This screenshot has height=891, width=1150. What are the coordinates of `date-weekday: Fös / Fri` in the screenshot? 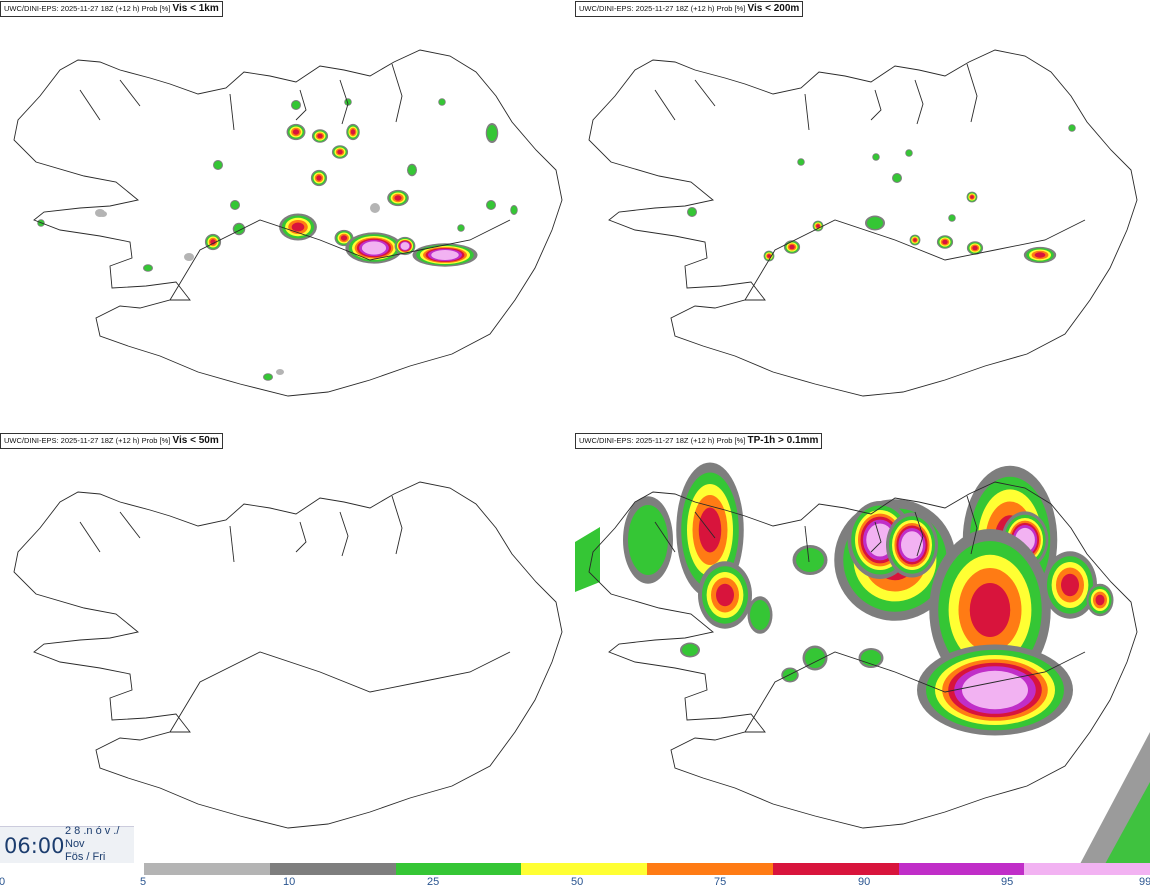 It's located at (85, 857).